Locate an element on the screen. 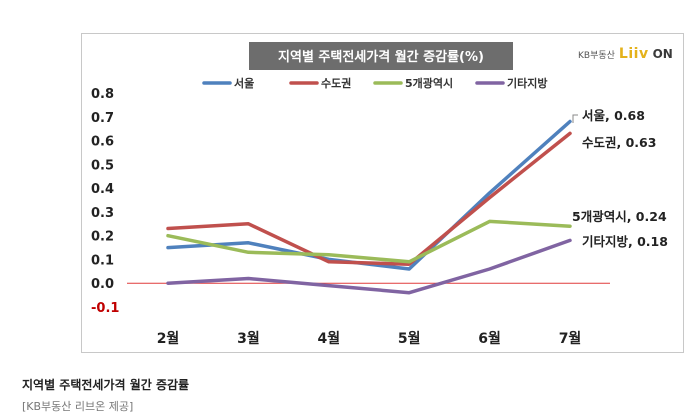 This screenshot has width=698, height=417. chart-title-bg is located at coordinates (381, 56).